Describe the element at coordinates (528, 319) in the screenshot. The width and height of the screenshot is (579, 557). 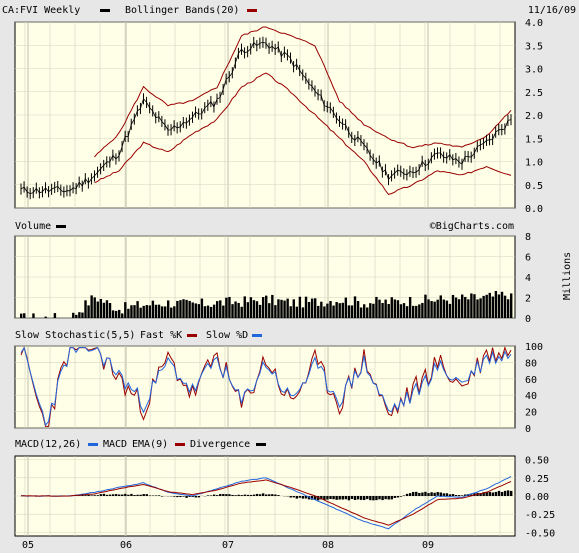
I see `y-tick-label: 0` at that location.